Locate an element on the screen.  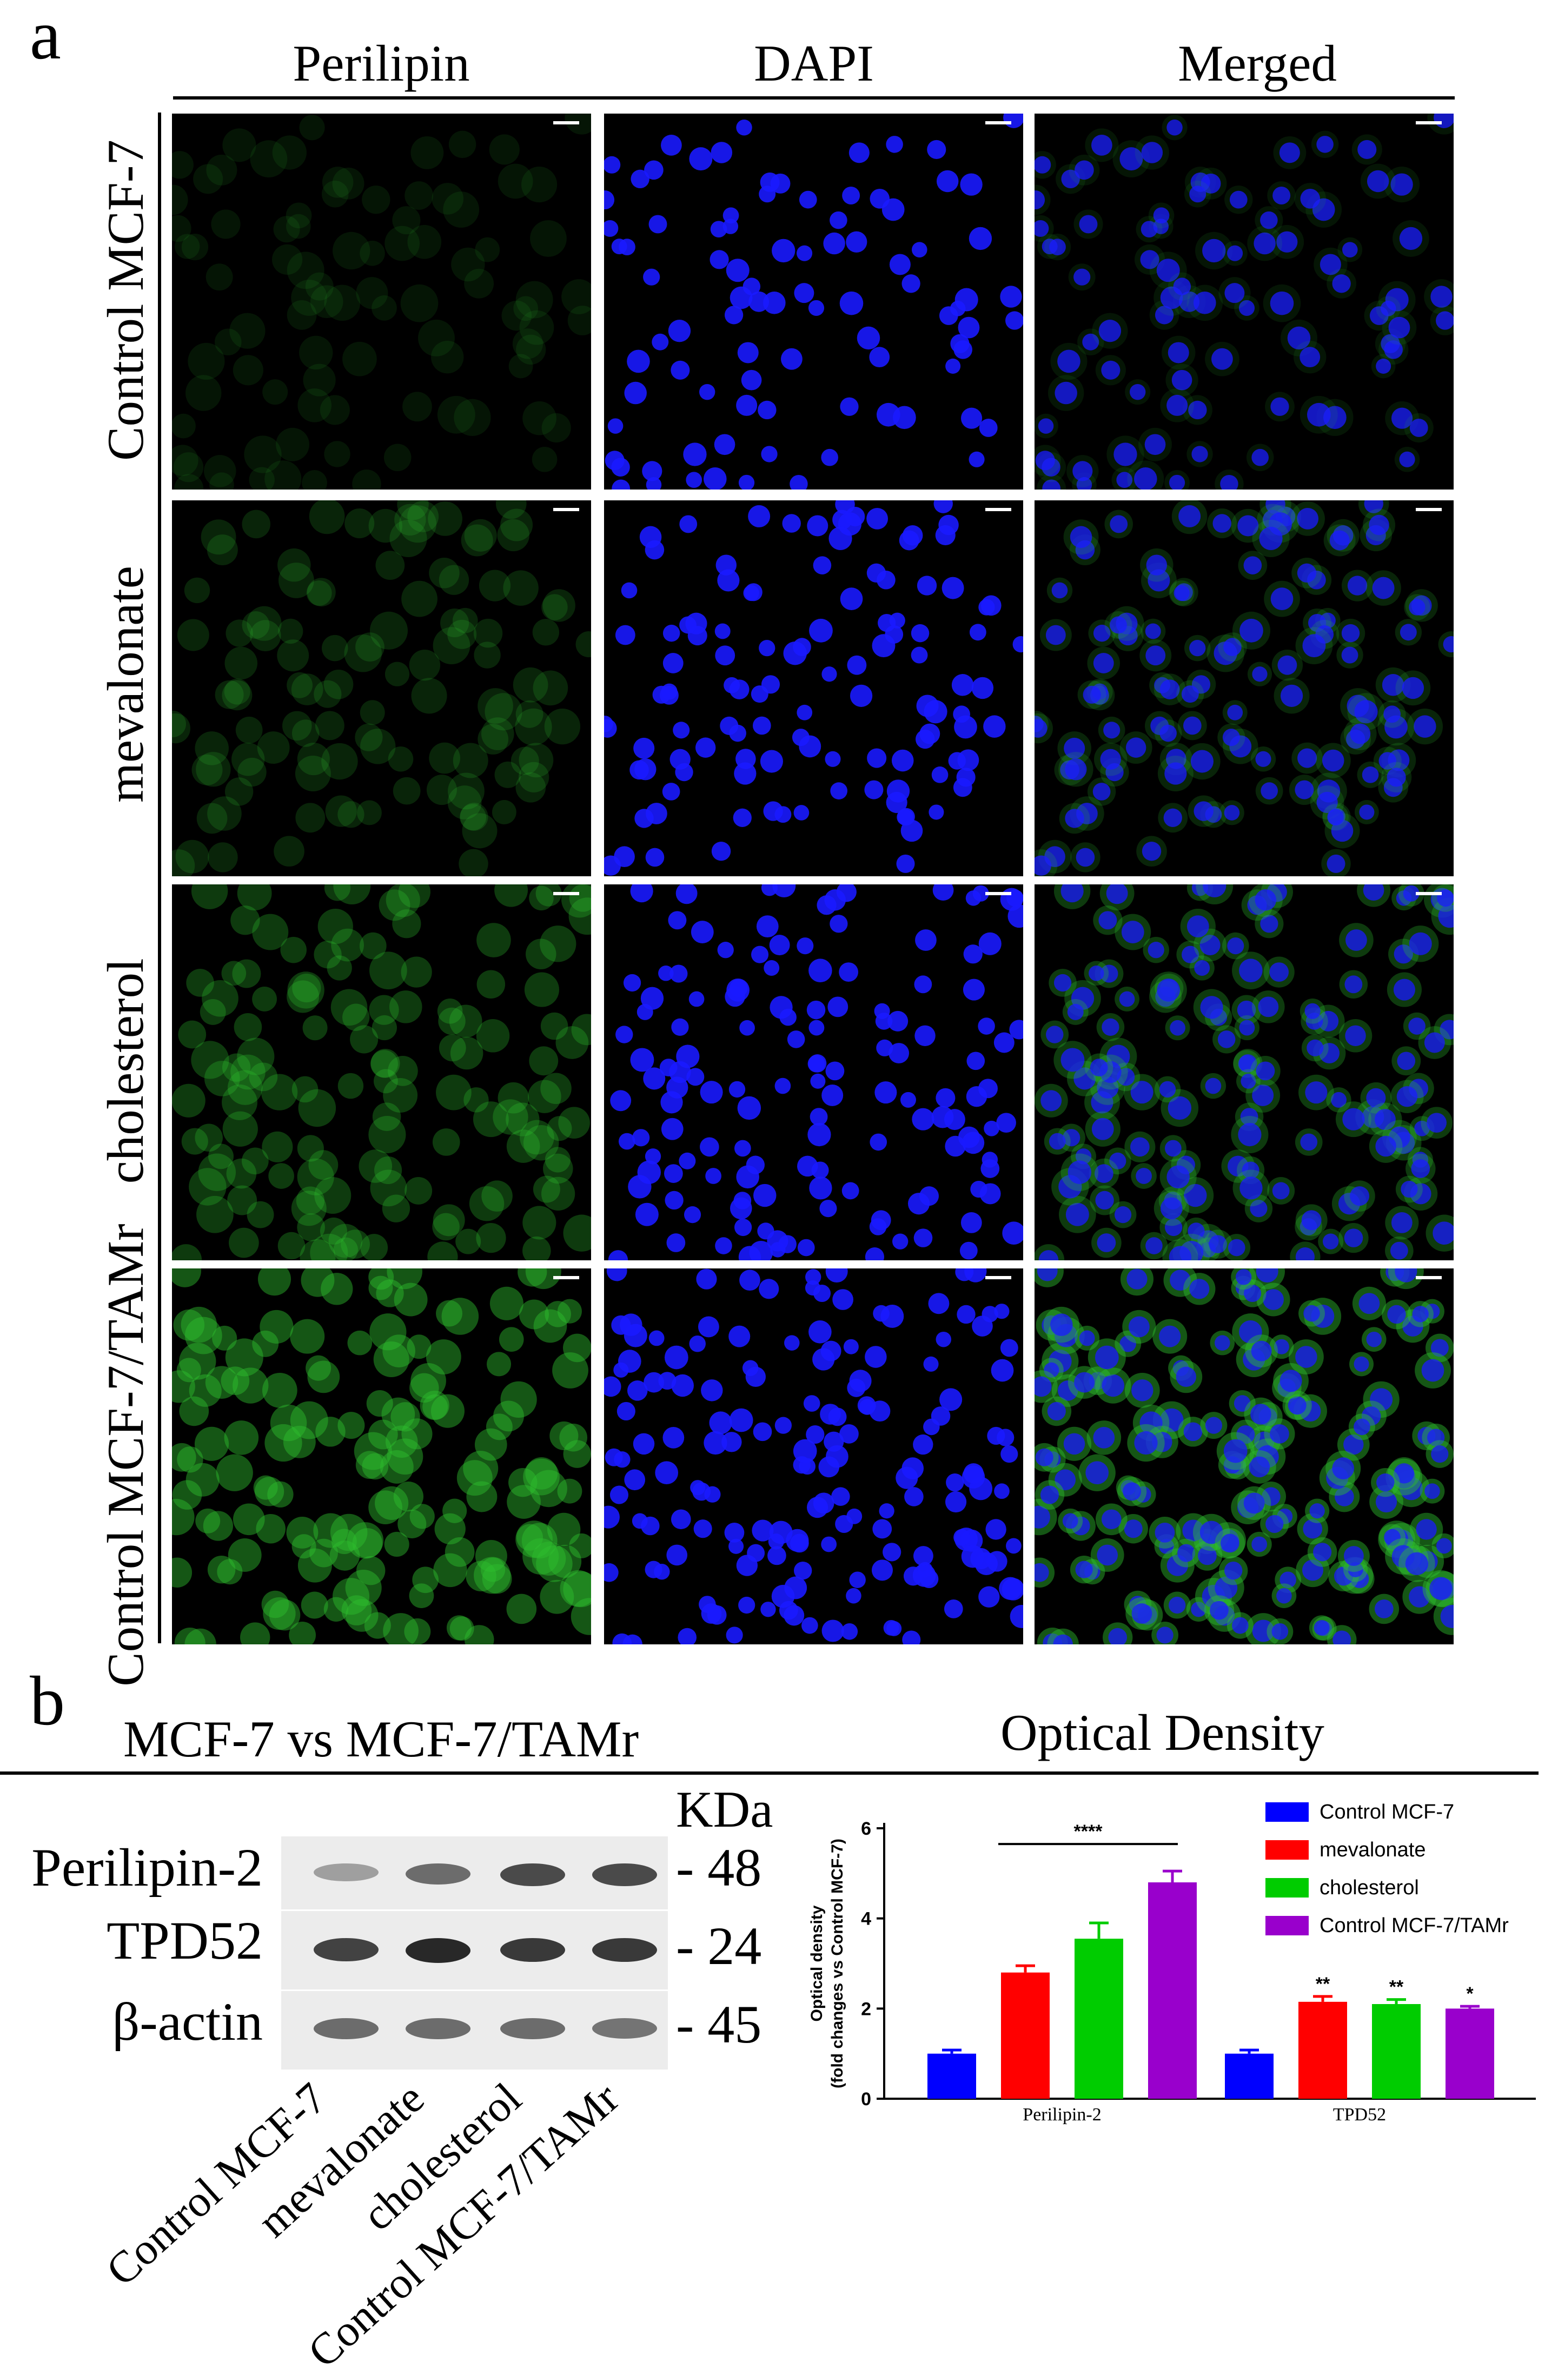
panel-b-rule is located at coordinates (769, 1773).